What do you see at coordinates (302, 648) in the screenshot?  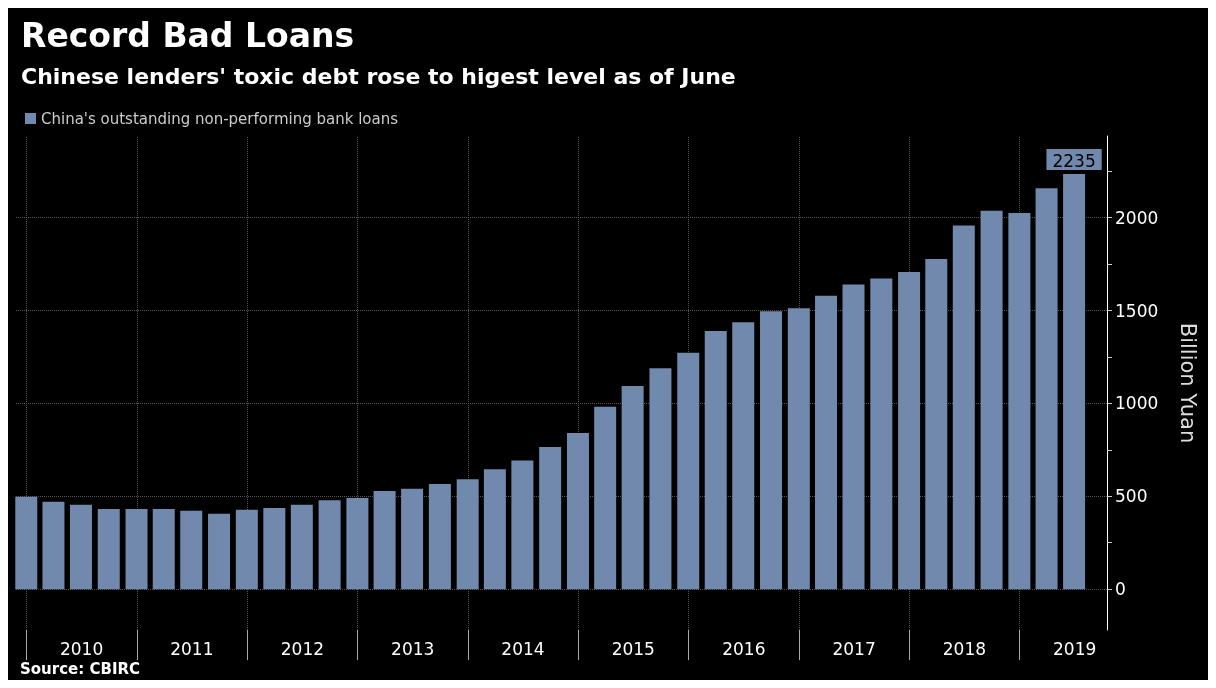 I see `x-tick-label: 2012` at bounding box center [302, 648].